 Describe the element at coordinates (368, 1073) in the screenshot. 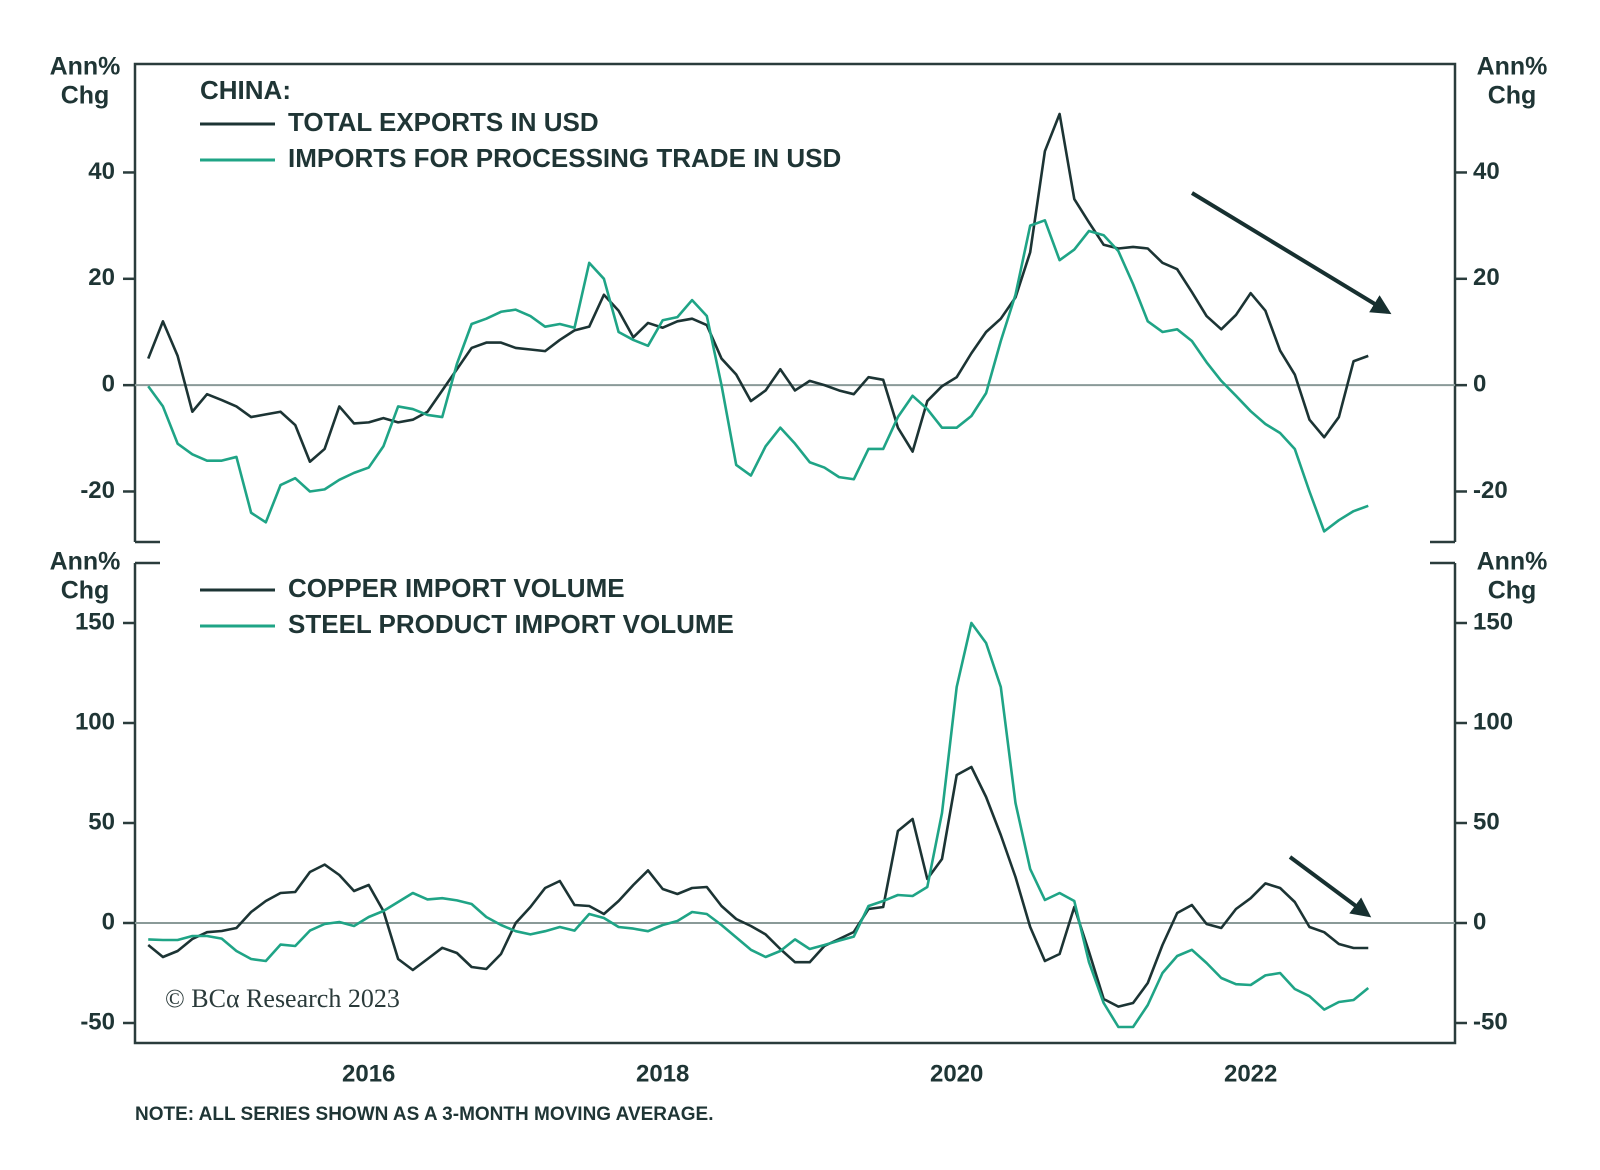

I see `x-tick-label: 2016` at that location.